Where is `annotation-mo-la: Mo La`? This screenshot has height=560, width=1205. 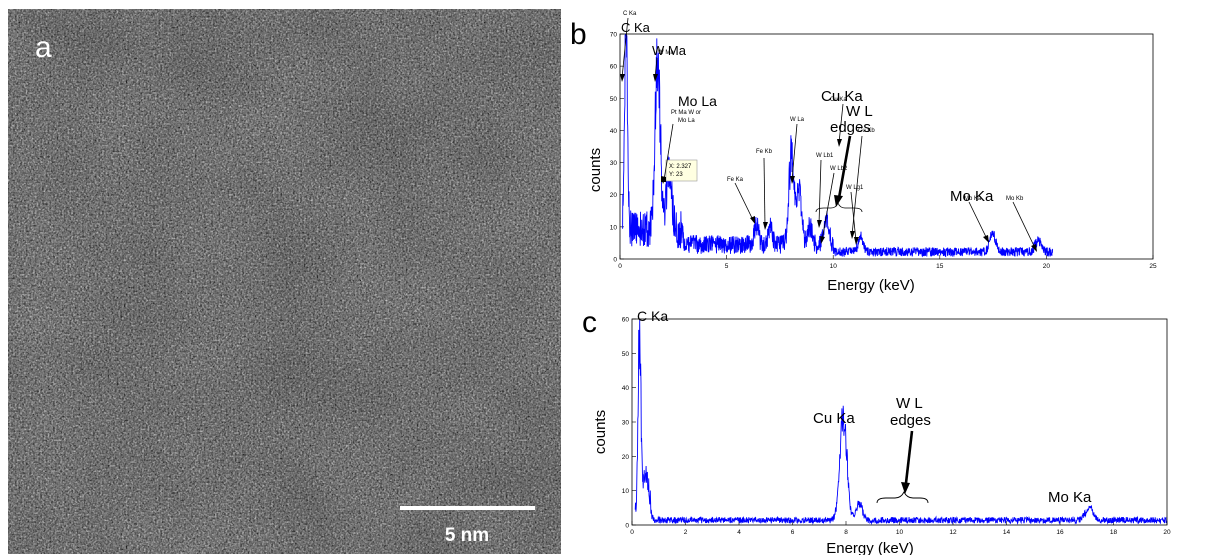
annotation-mo-la: Mo La is located at coordinates (697, 101).